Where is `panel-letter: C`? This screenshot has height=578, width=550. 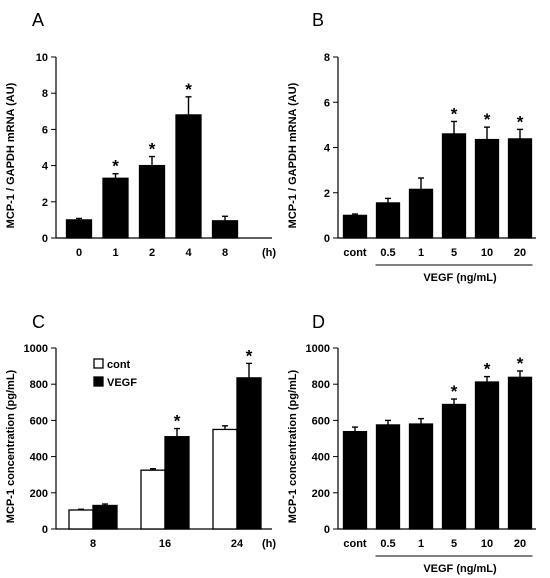
panel-letter: C is located at coordinates (38, 322).